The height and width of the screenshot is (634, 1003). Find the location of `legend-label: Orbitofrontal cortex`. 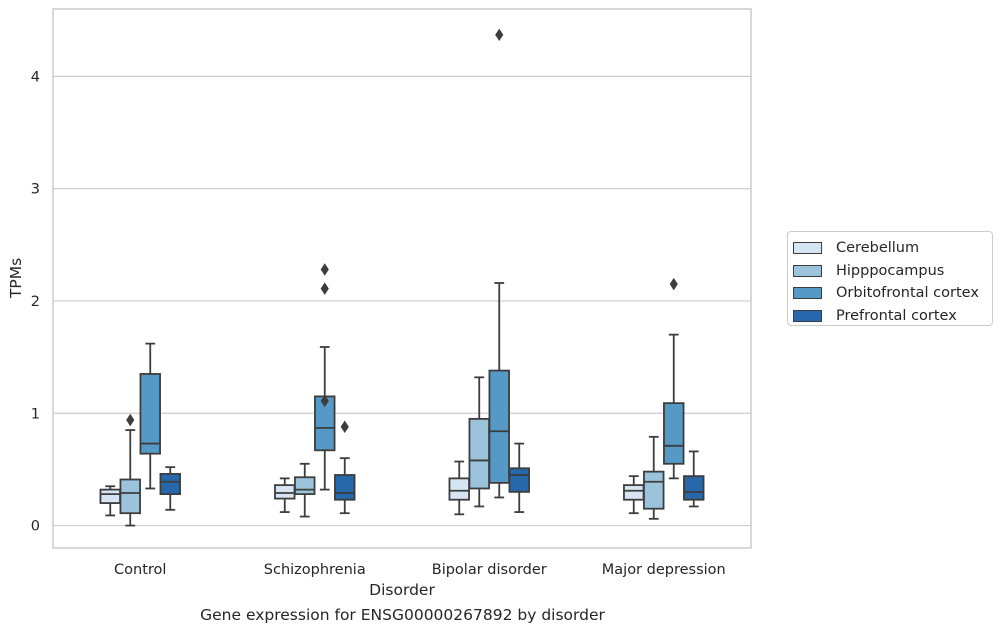

legend-label: Orbitofrontal cortex is located at coordinates (907, 293).